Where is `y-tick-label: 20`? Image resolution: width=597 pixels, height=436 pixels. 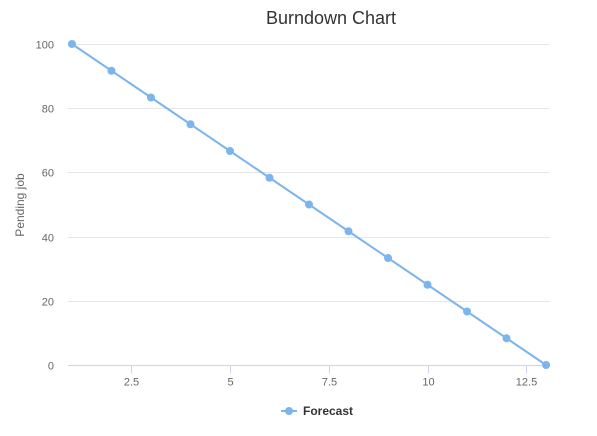
y-tick-label: 20 is located at coordinates (48, 303).